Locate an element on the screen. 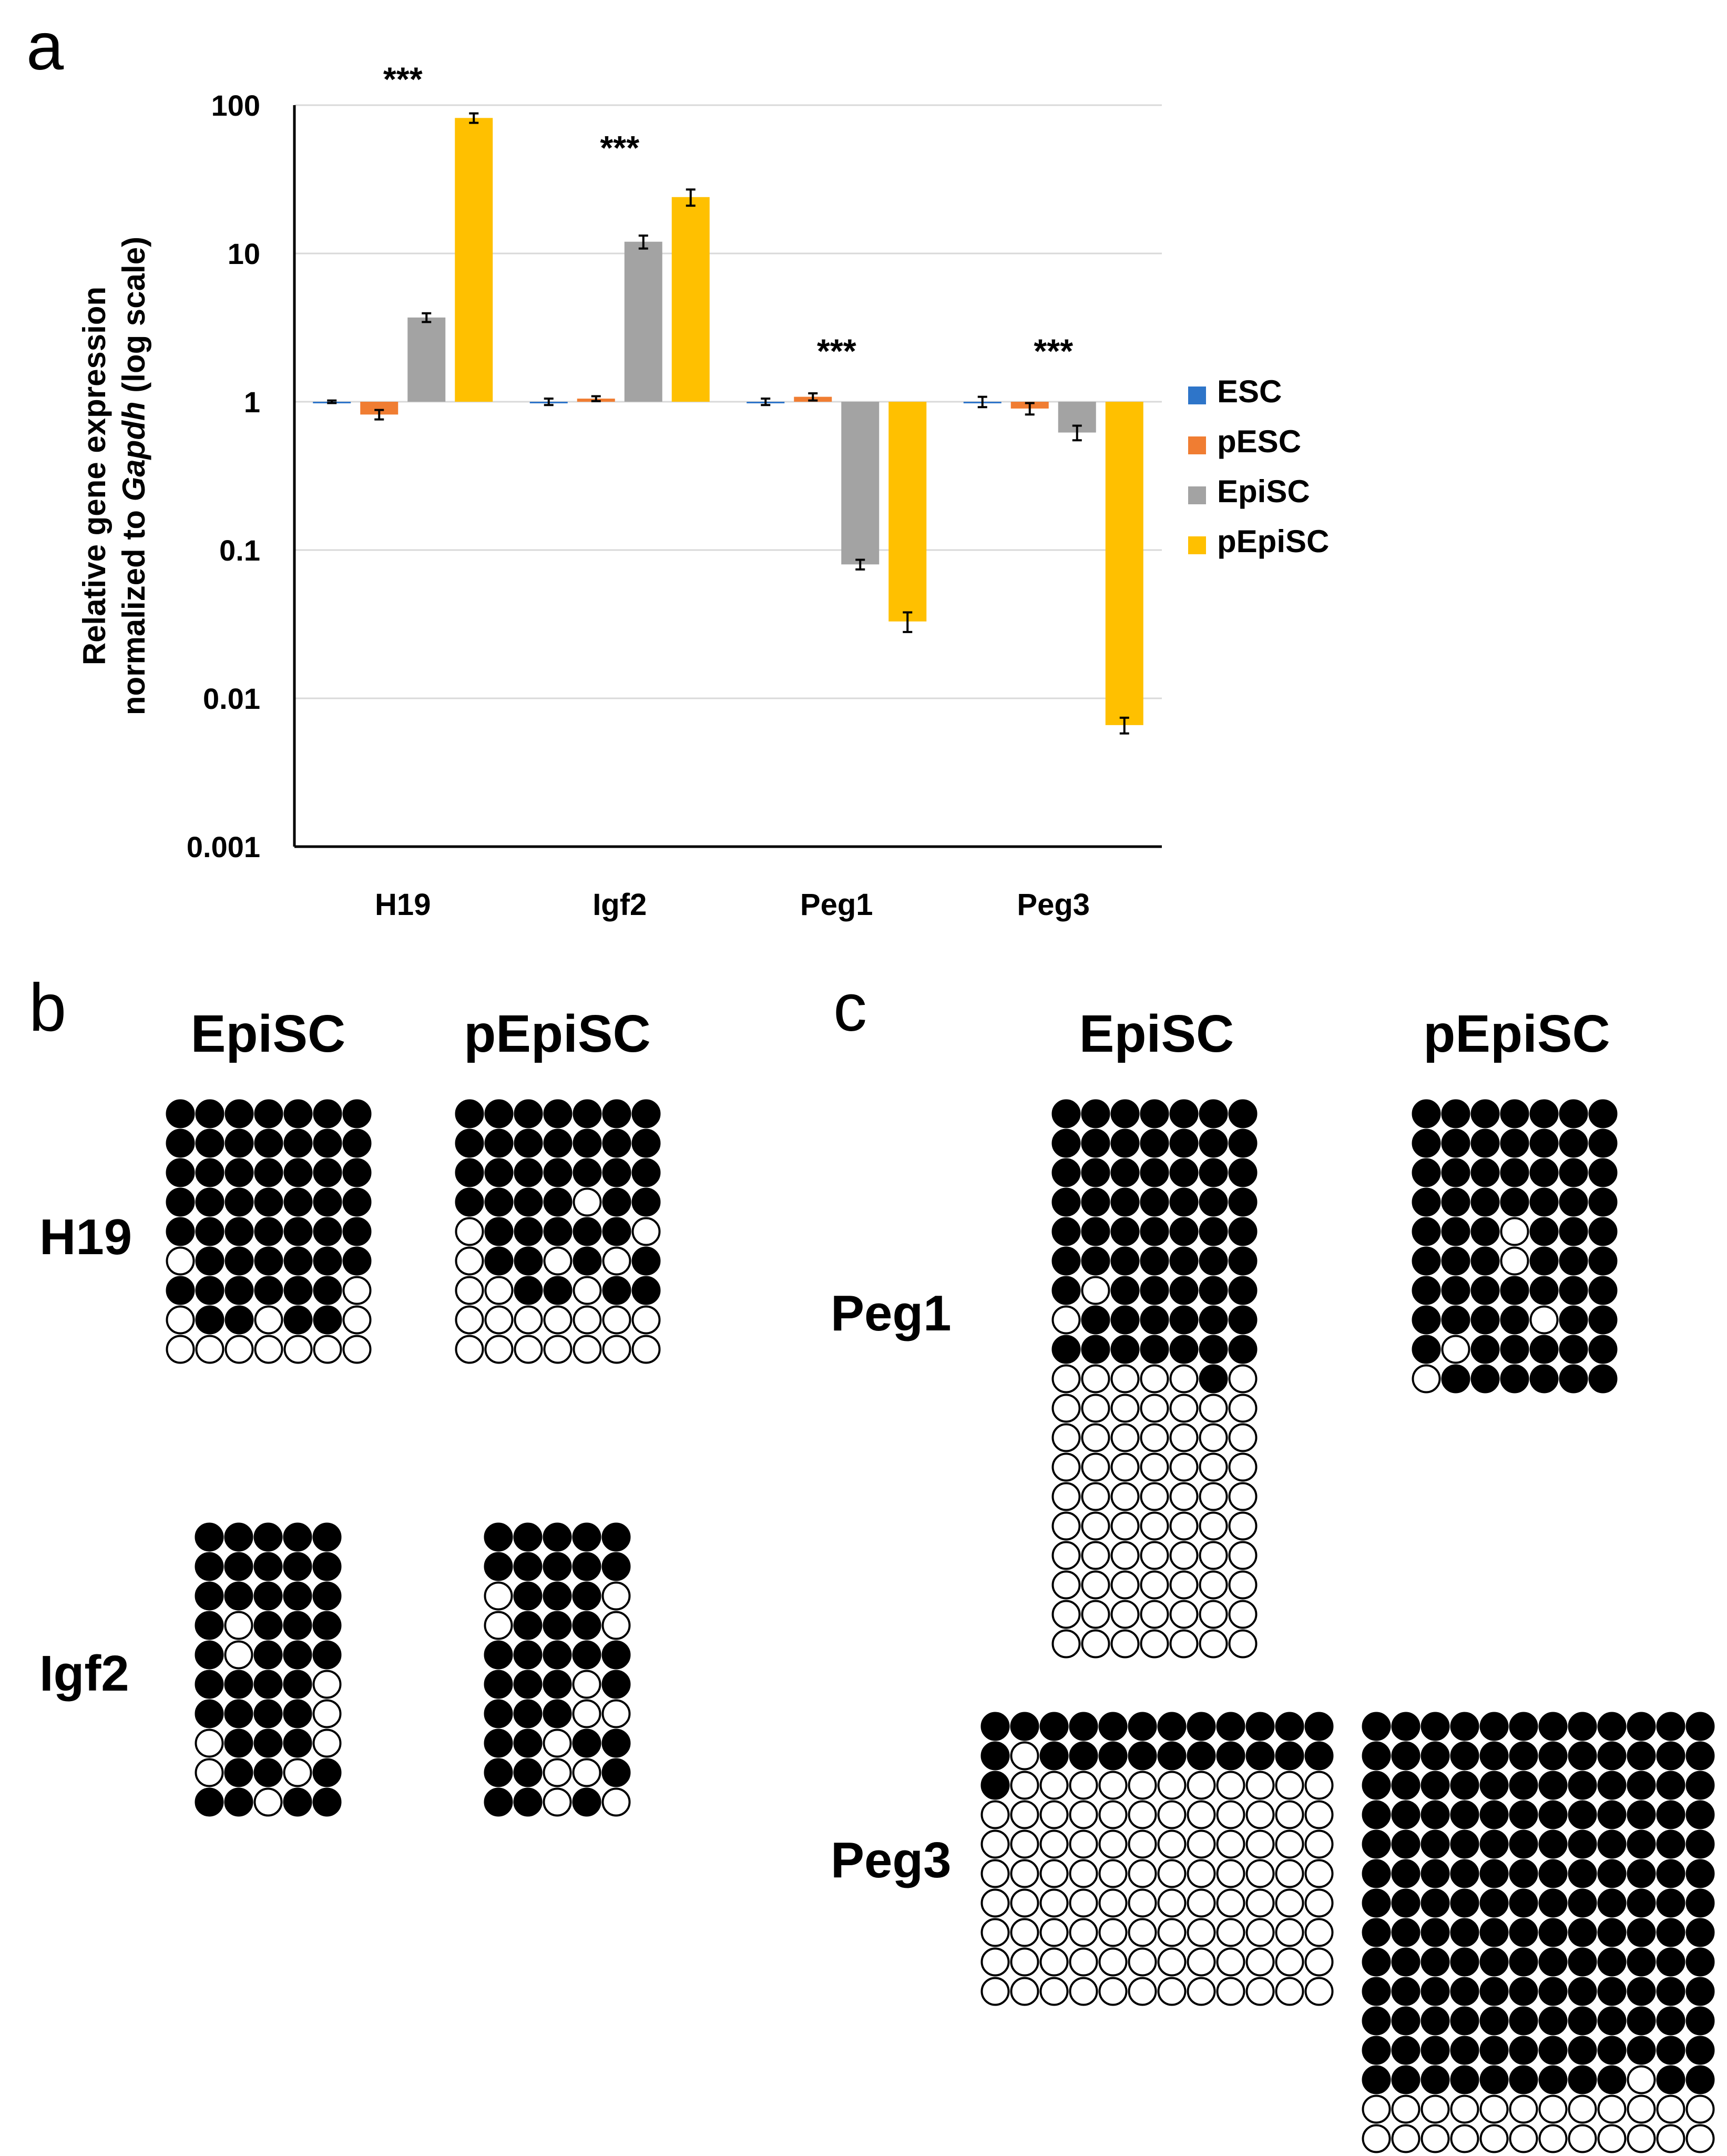  y-tick-labels: 100 10 1 0.1 0.01 0.001 is located at coordinates (224, 476).